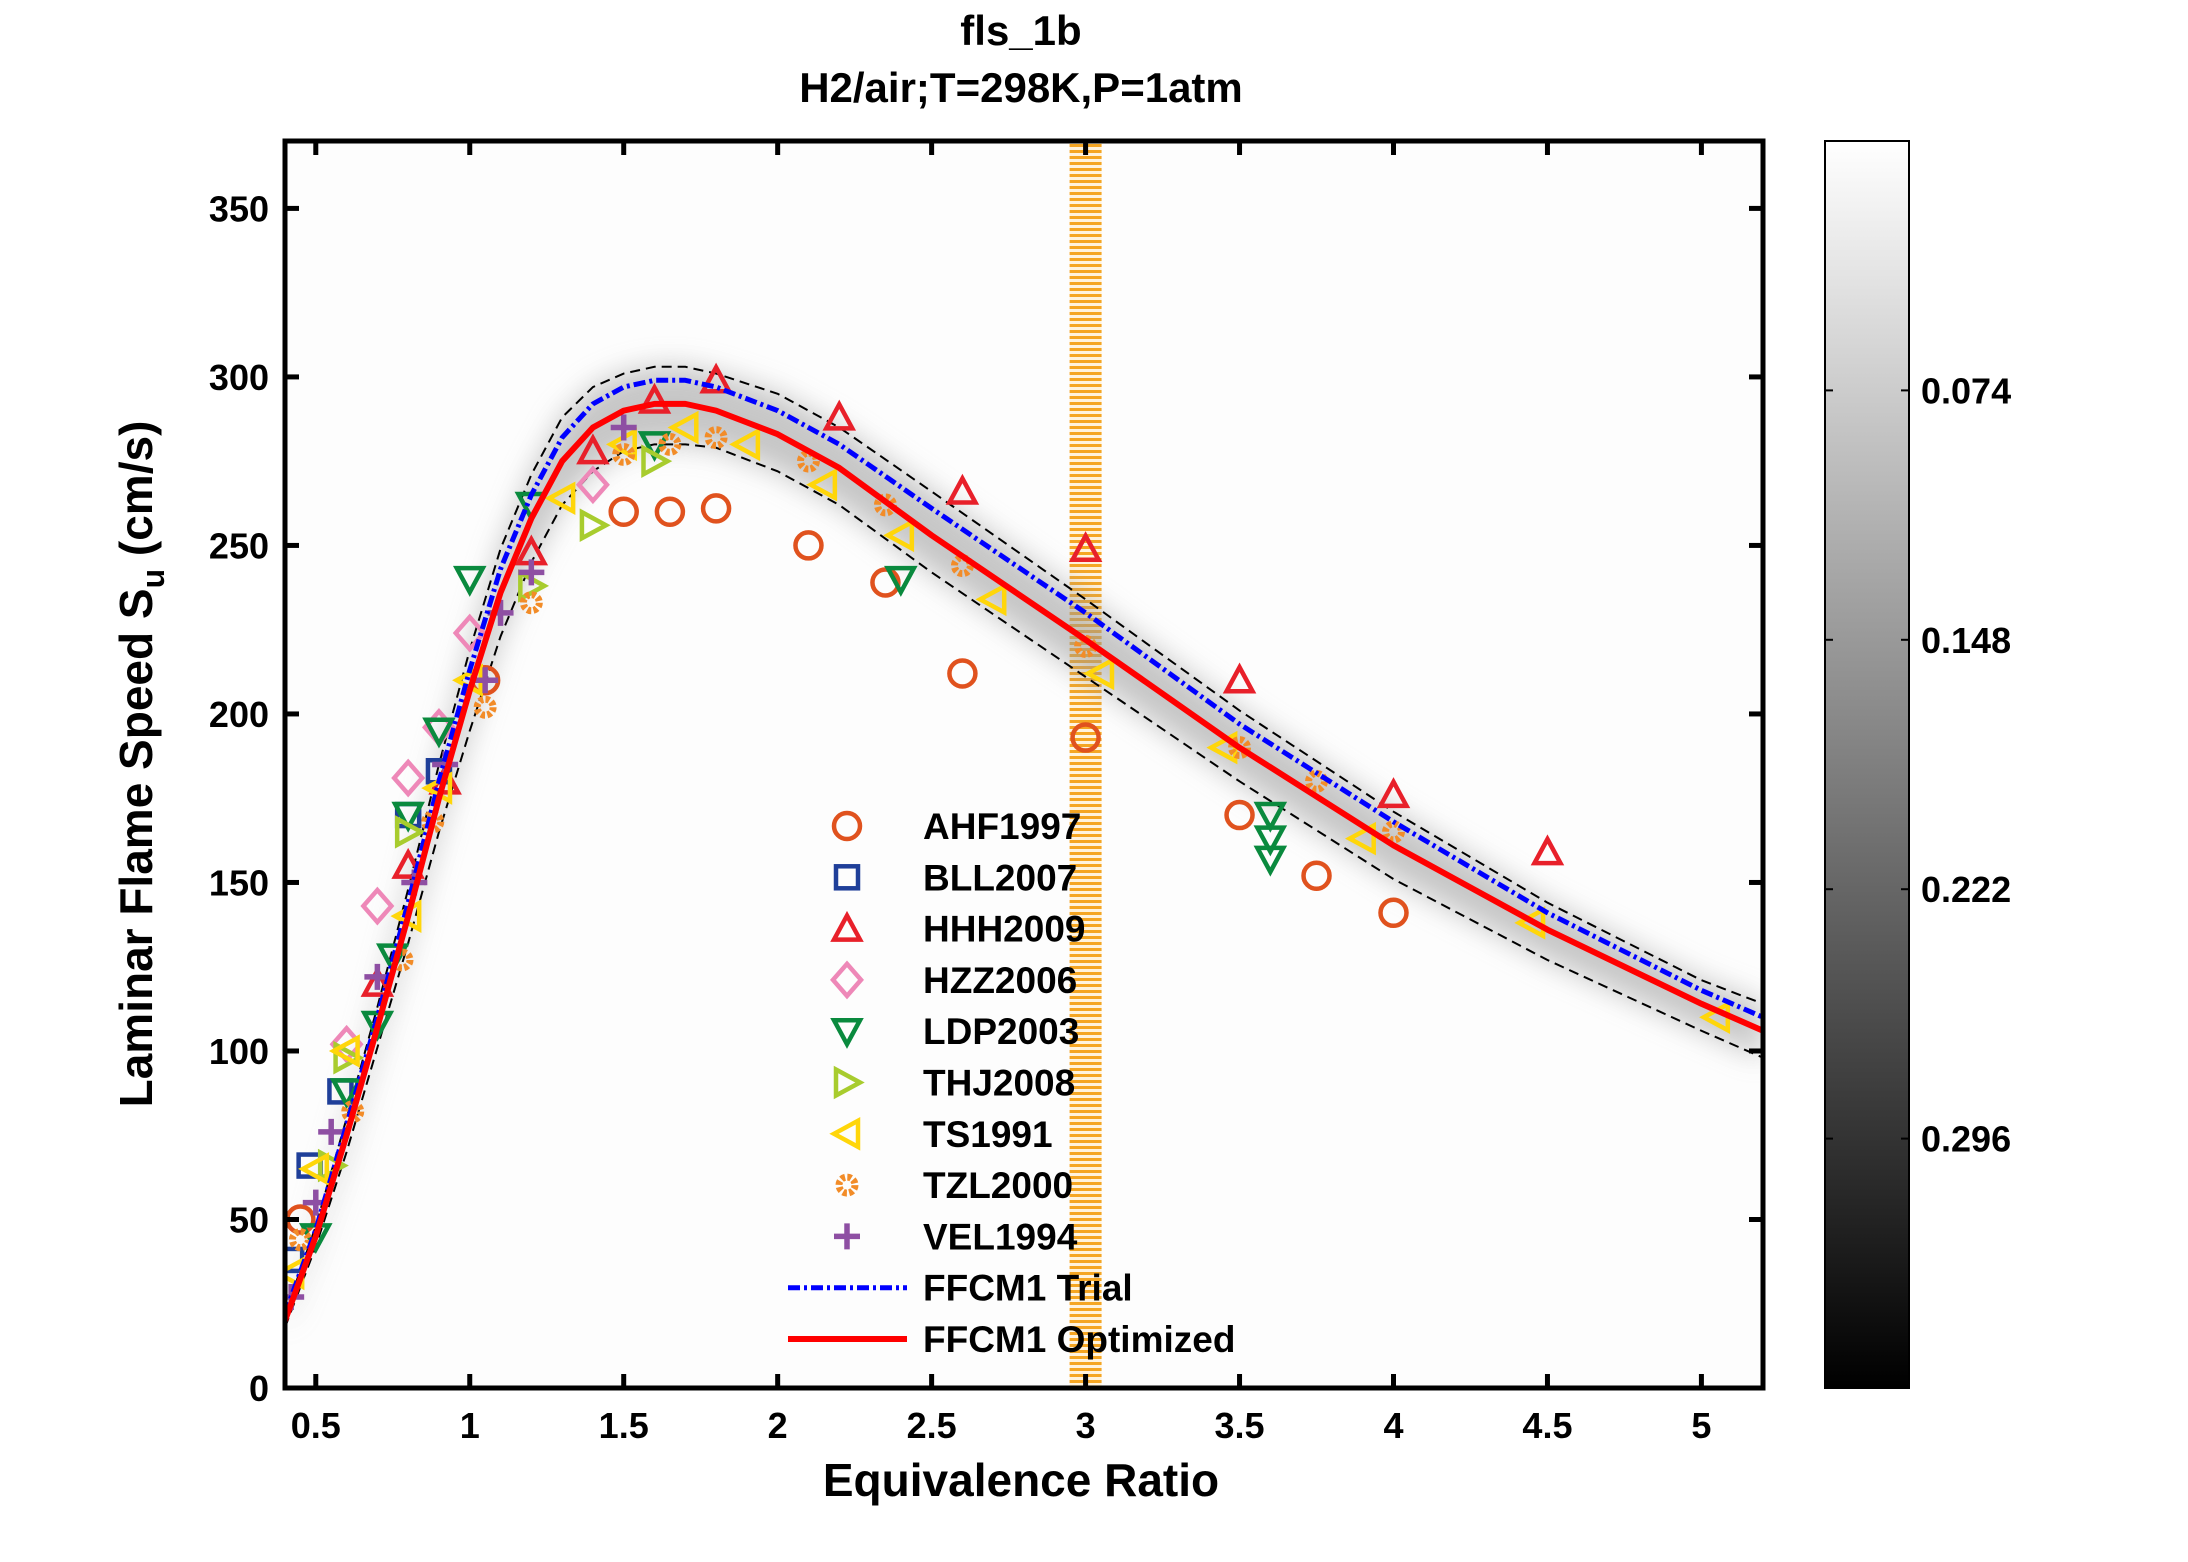 This screenshot has width=2188, height=1562. Describe the element at coordinates (136, 847) in the screenshot. I see `y-axis-label-main: Laminar Flame Speed S` at that location.